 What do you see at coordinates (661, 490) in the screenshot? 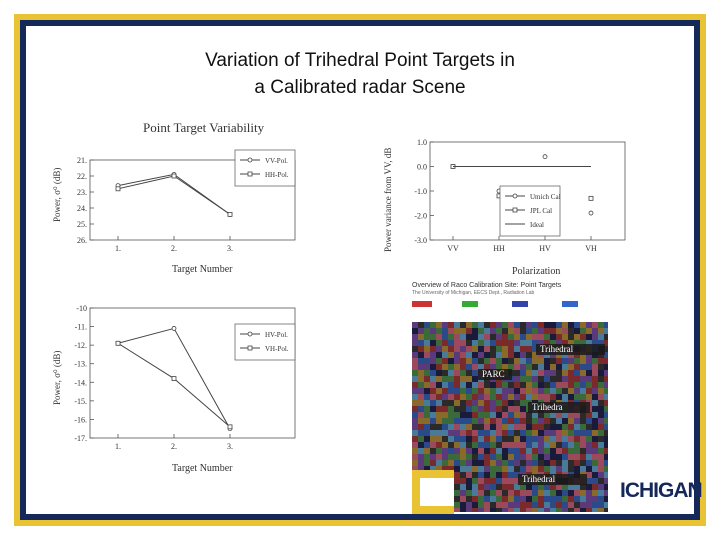
I see `university-logo-text: ICHIGAN` at bounding box center [661, 490].